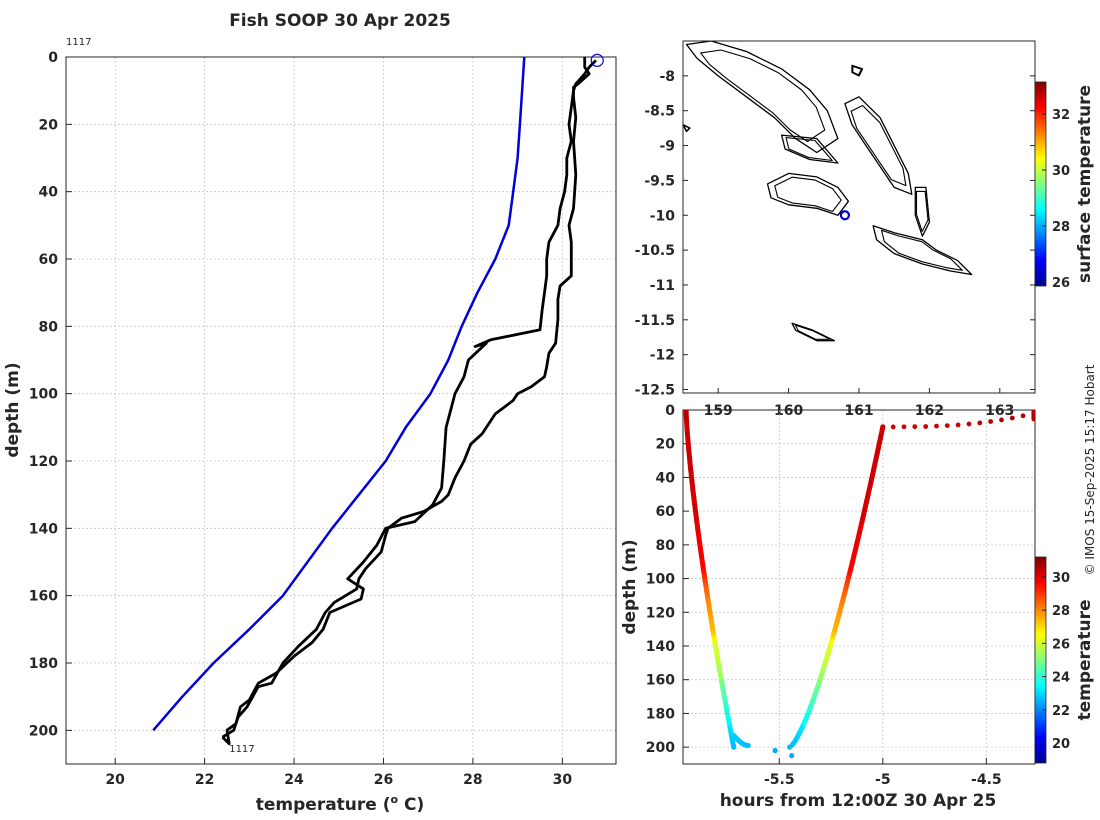  What do you see at coordinates (1061, 227) in the screenshot?
I see `surface-colorbar-tick-label: 28` at bounding box center [1061, 227].